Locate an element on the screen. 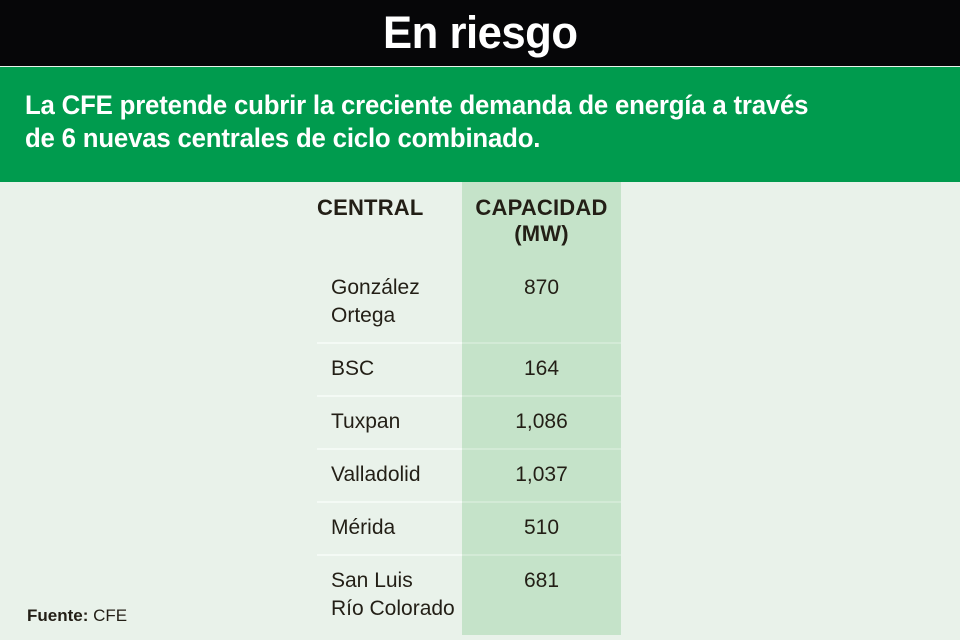  table-row: San Luis Río Colorado 681 is located at coordinates (469, 594).